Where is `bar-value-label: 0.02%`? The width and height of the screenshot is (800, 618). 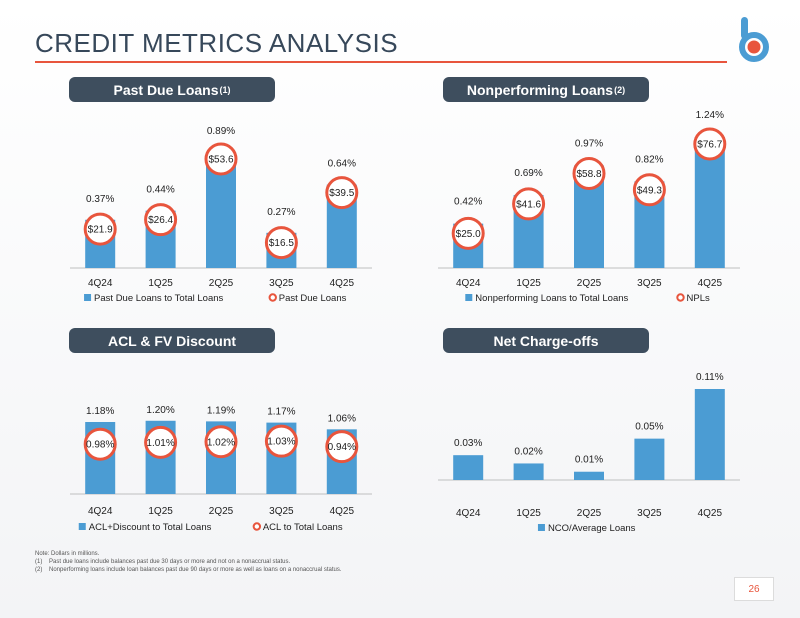
bar-value-label: 0.02% is located at coordinates (528, 451).